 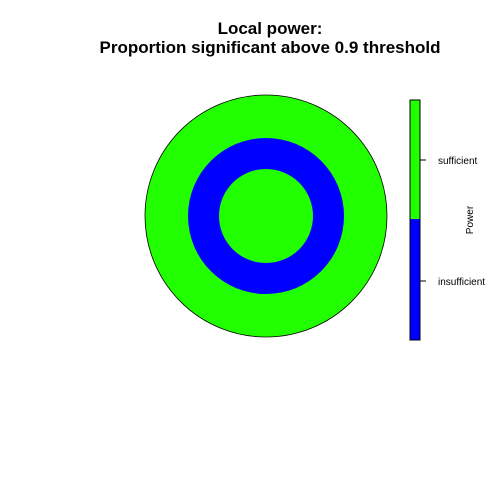 I want to click on legend-border, so click(x=415, y=220).